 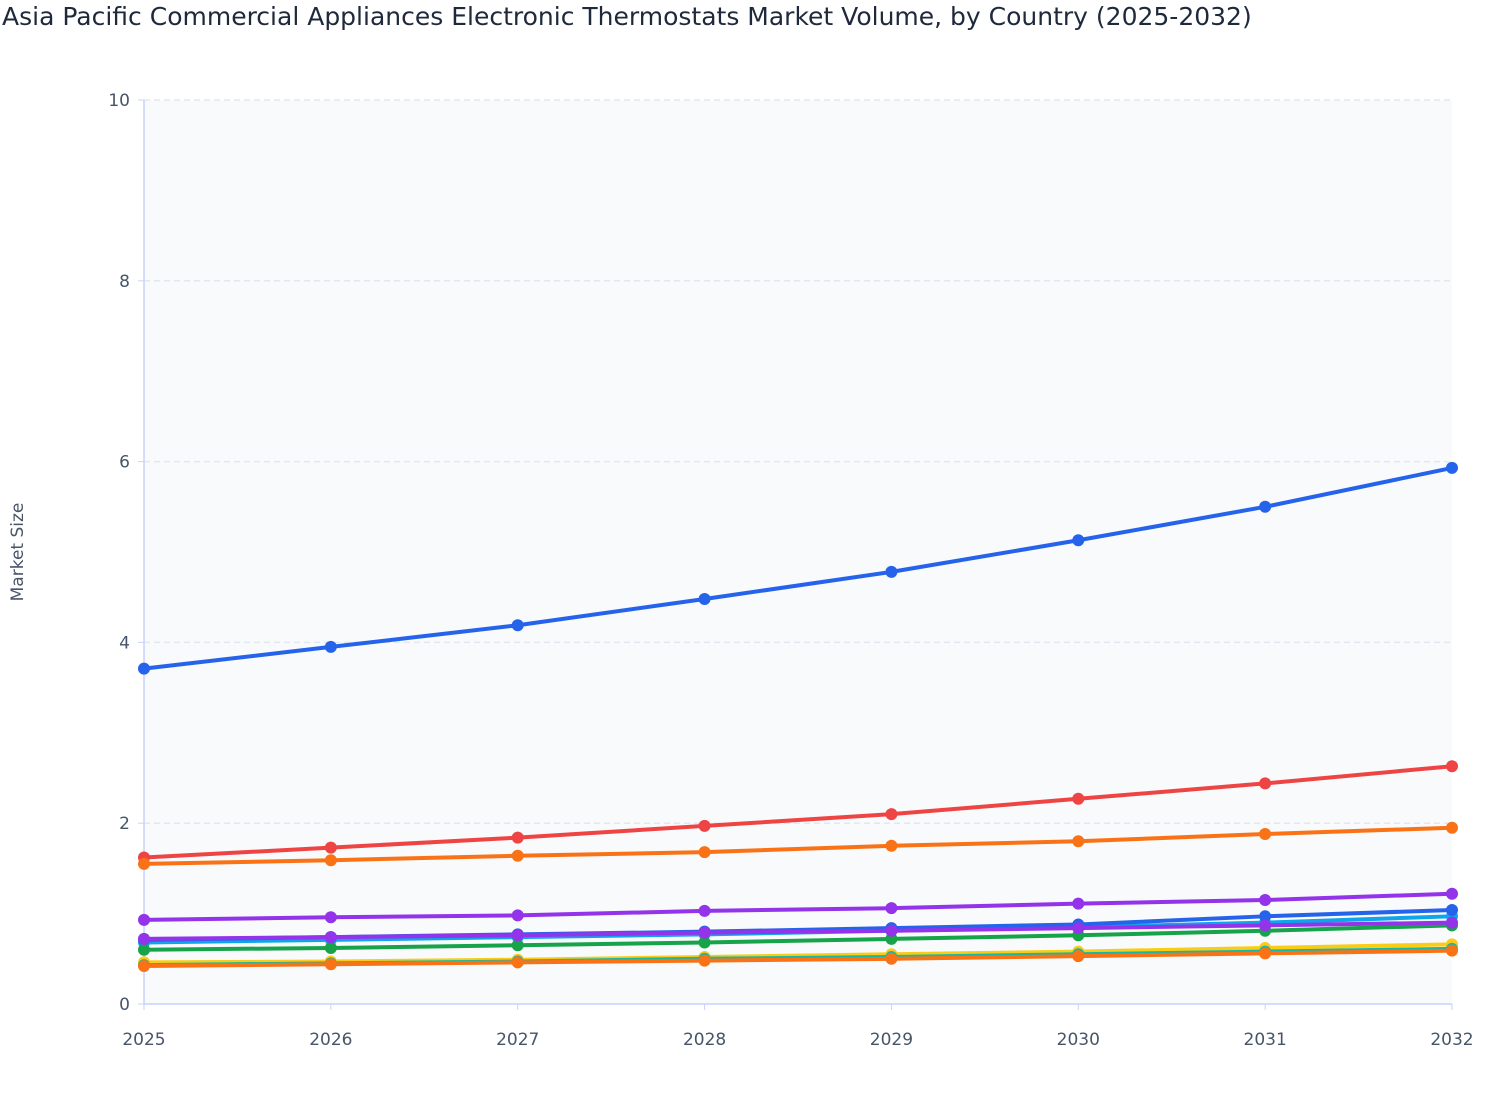 What do you see at coordinates (119, 101) in the screenshot?
I see `y-tick-label: 10` at bounding box center [119, 101].